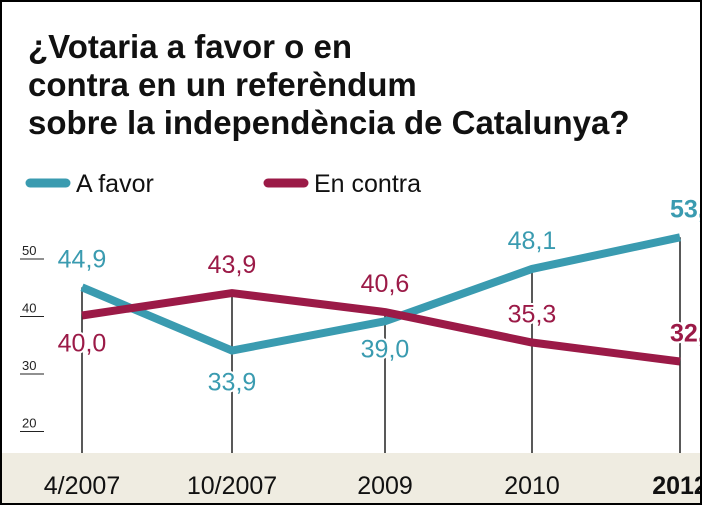 The image size is (702, 505). Describe the element at coordinates (232, 383) in the screenshot. I see `value-label: 33,9` at that location.